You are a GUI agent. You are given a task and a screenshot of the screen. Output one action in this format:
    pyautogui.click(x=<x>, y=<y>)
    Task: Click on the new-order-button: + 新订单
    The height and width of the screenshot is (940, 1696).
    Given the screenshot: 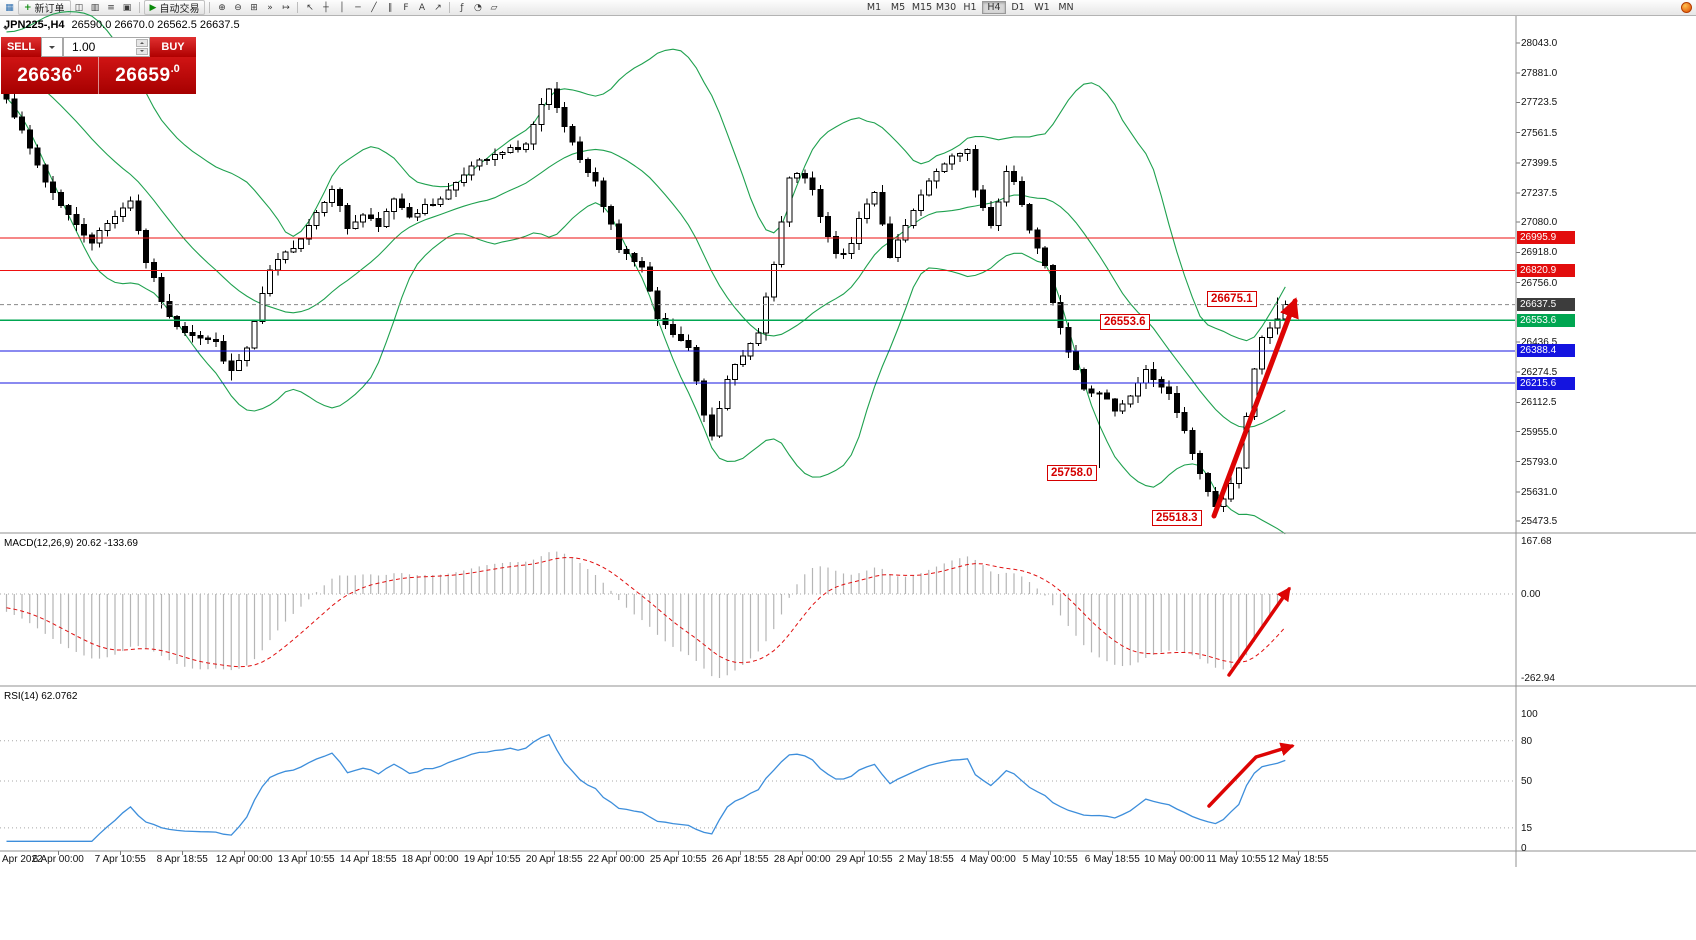 What is the action you would take?
    pyautogui.click(x=44, y=7)
    